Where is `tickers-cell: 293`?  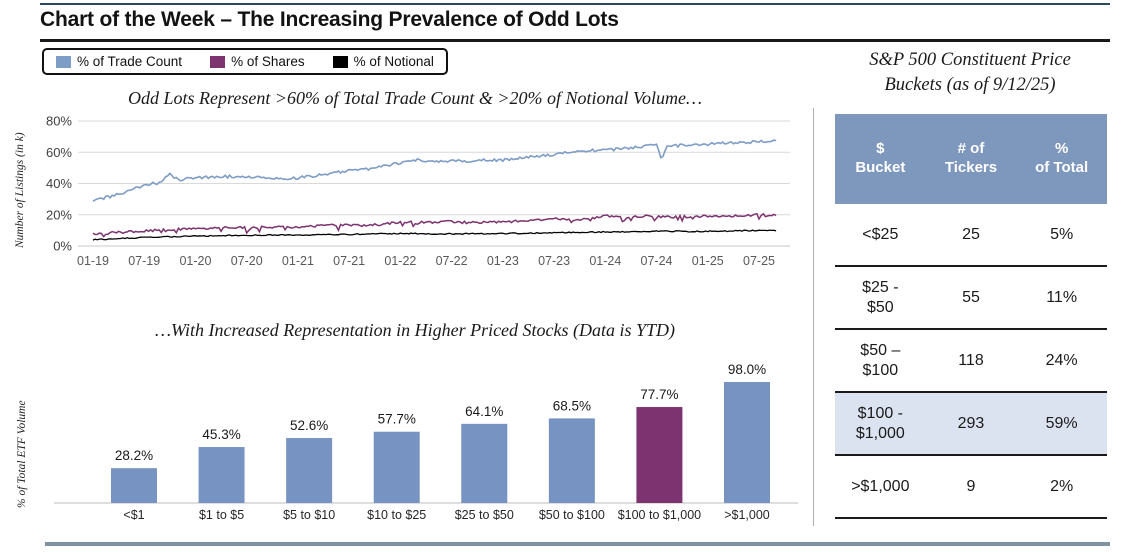
tickers-cell: 293 is located at coordinates (971, 423).